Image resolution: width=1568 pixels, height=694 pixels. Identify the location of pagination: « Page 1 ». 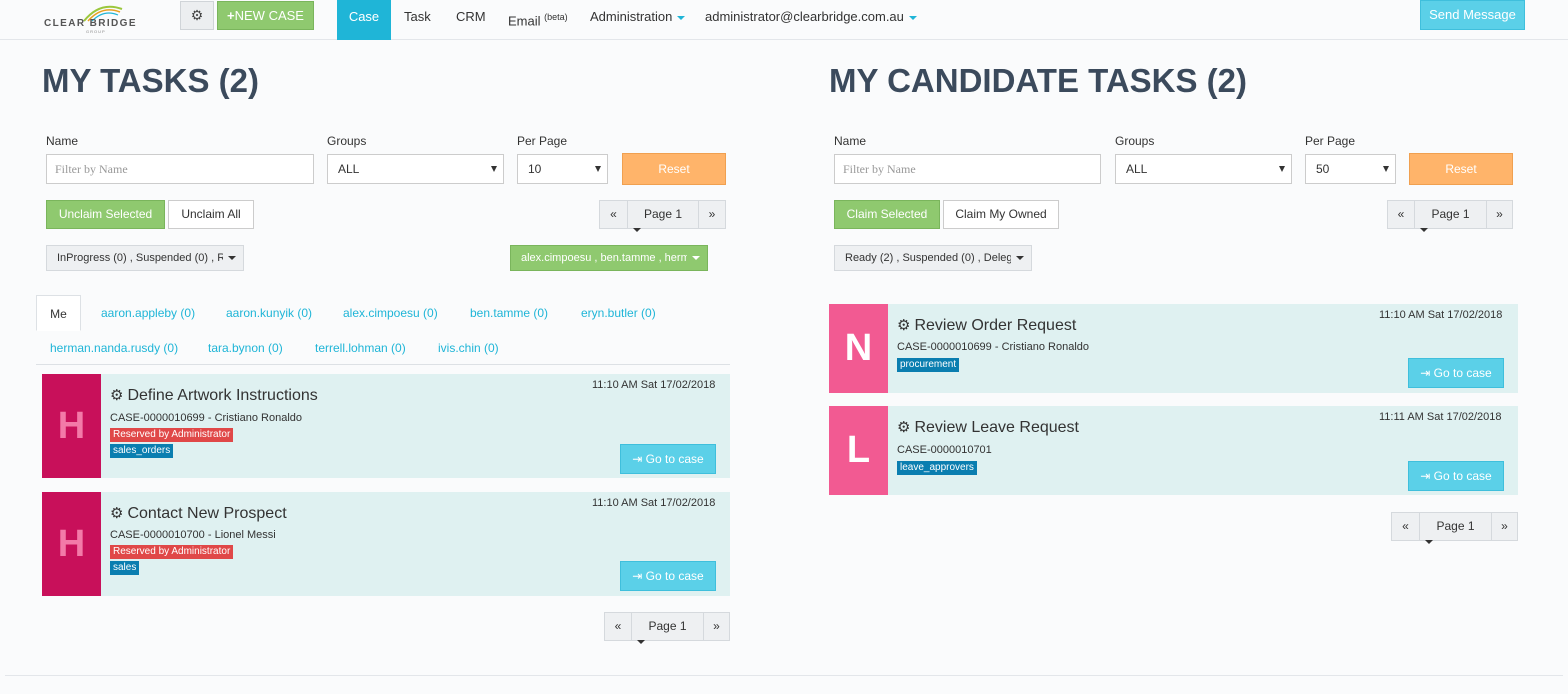
(1450, 216).